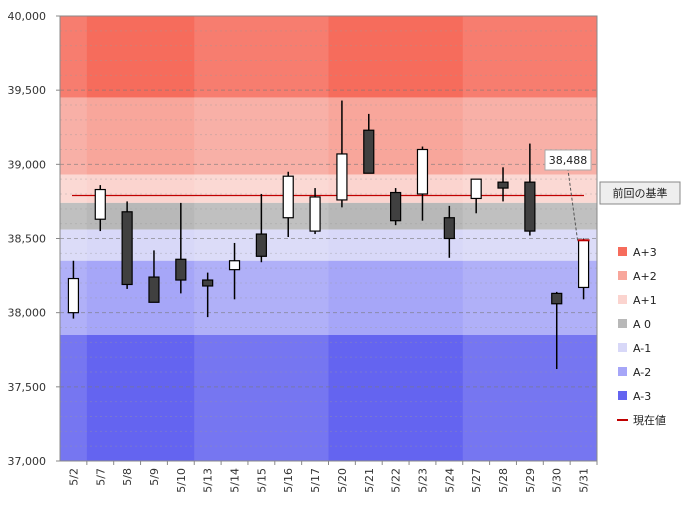  What do you see at coordinates (422, 480) in the screenshot?
I see `x-tick-label: 5/23` at bounding box center [422, 480].